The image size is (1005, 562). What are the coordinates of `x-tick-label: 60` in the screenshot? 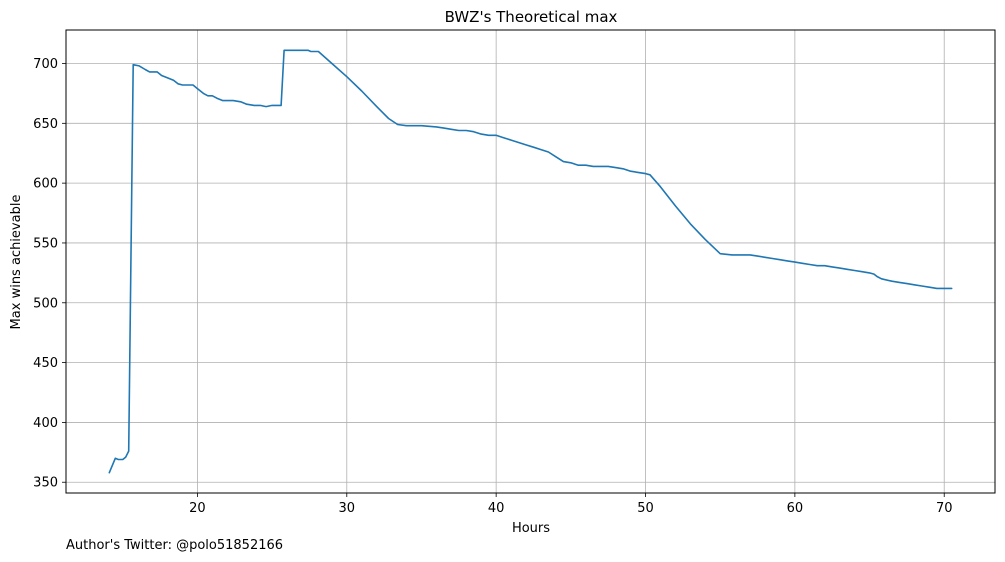 It's located at (795, 508).